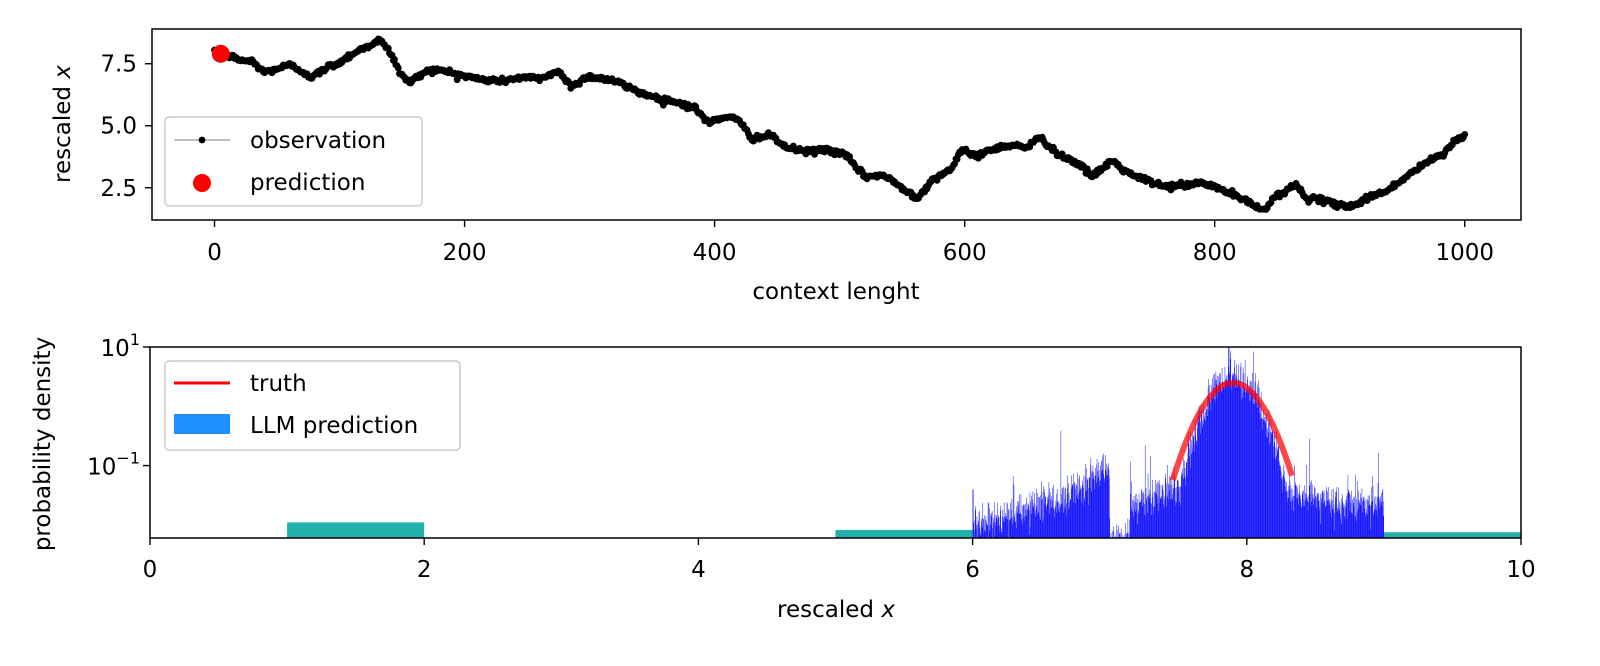  I want to click on bottom-y-axis-label: probability density, so click(43, 444).